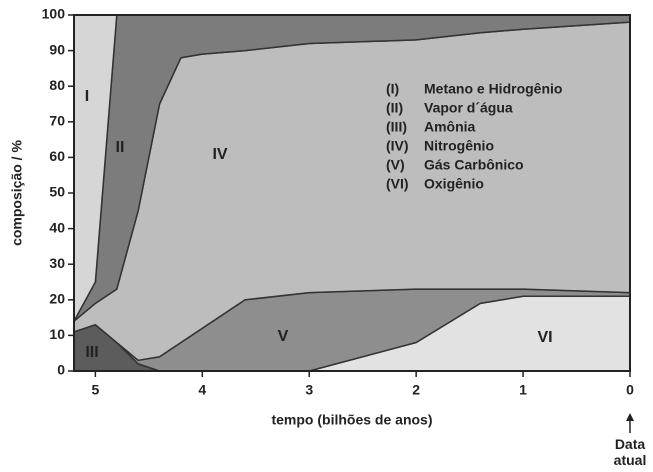 Image resolution: width=653 pixels, height=472 pixels. What do you see at coordinates (57, 334) in the screenshot?
I see `y-tick-label: 10` at bounding box center [57, 334].